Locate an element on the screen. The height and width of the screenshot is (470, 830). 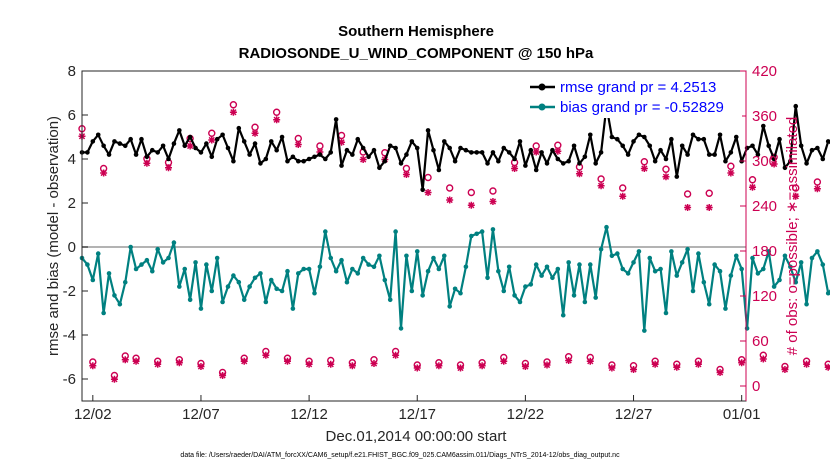
legend-box is located at coordinates (633, 96).